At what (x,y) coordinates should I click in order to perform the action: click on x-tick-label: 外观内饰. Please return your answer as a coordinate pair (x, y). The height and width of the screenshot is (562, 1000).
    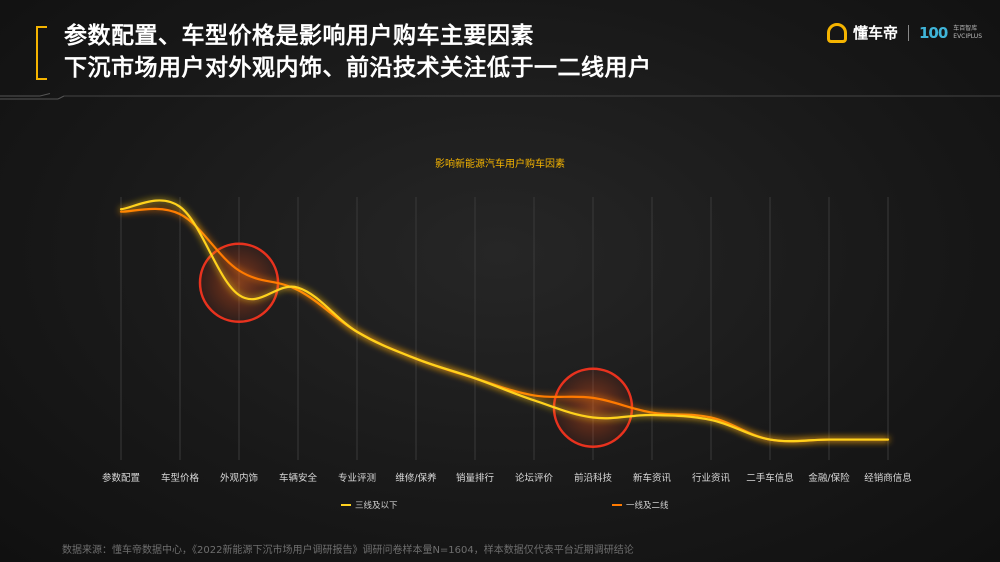
    Looking at the image, I should click on (239, 478).